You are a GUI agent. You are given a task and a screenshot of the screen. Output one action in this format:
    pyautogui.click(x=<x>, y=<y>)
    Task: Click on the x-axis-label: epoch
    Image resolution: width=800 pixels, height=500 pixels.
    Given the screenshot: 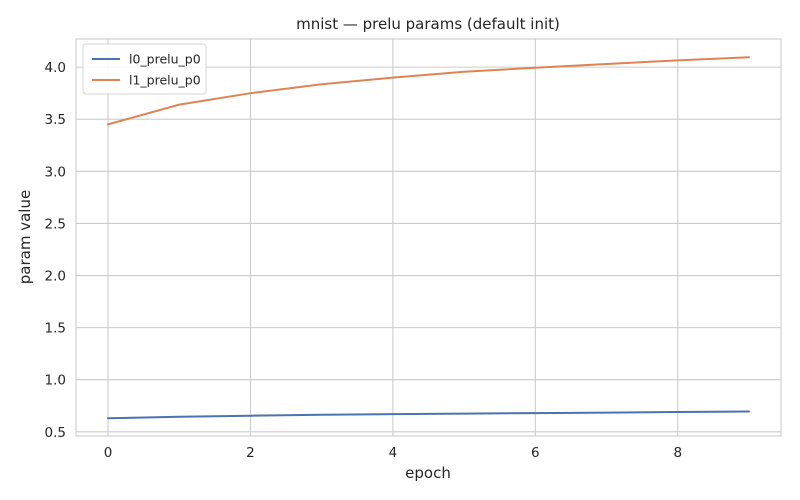 What is the action you would take?
    pyautogui.click(x=428, y=473)
    